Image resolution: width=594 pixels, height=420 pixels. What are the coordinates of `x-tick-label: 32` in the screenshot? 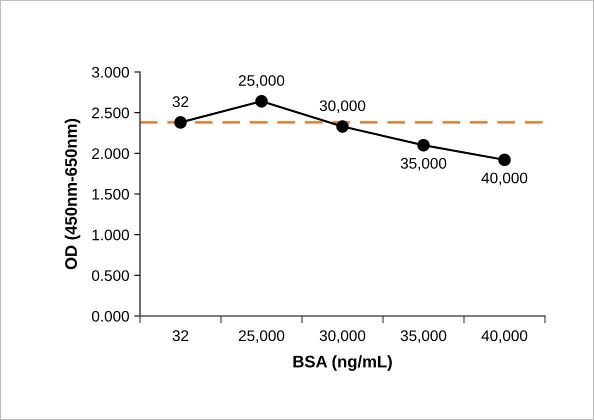 It's located at (180, 336).